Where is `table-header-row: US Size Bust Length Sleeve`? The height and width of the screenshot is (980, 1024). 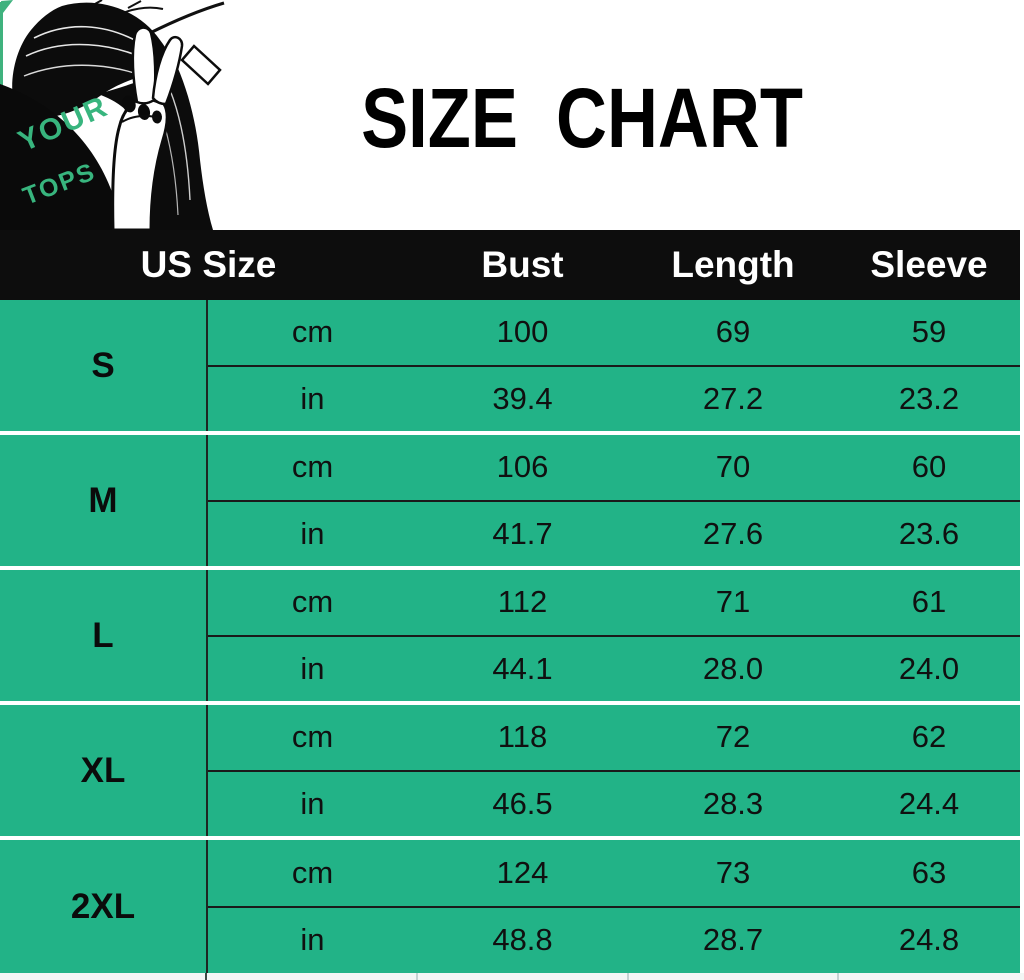
table-header-row: US Size Bust Length Sleeve is located at coordinates (510, 265).